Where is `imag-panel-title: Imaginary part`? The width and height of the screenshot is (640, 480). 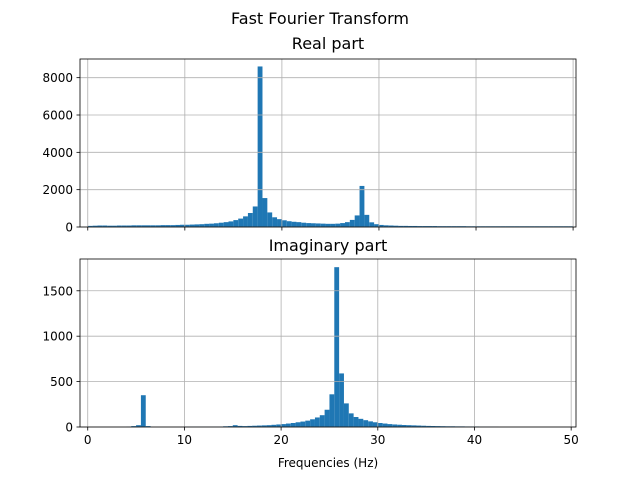
imag-panel-title: Imaginary part is located at coordinates (328, 245).